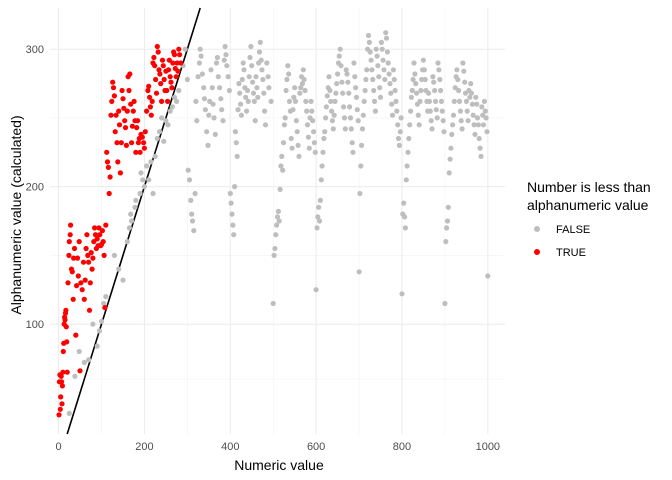  Describe the element at coordinates (35, 325) in the screenshot. I see `y-tick-label: 100` at that location.